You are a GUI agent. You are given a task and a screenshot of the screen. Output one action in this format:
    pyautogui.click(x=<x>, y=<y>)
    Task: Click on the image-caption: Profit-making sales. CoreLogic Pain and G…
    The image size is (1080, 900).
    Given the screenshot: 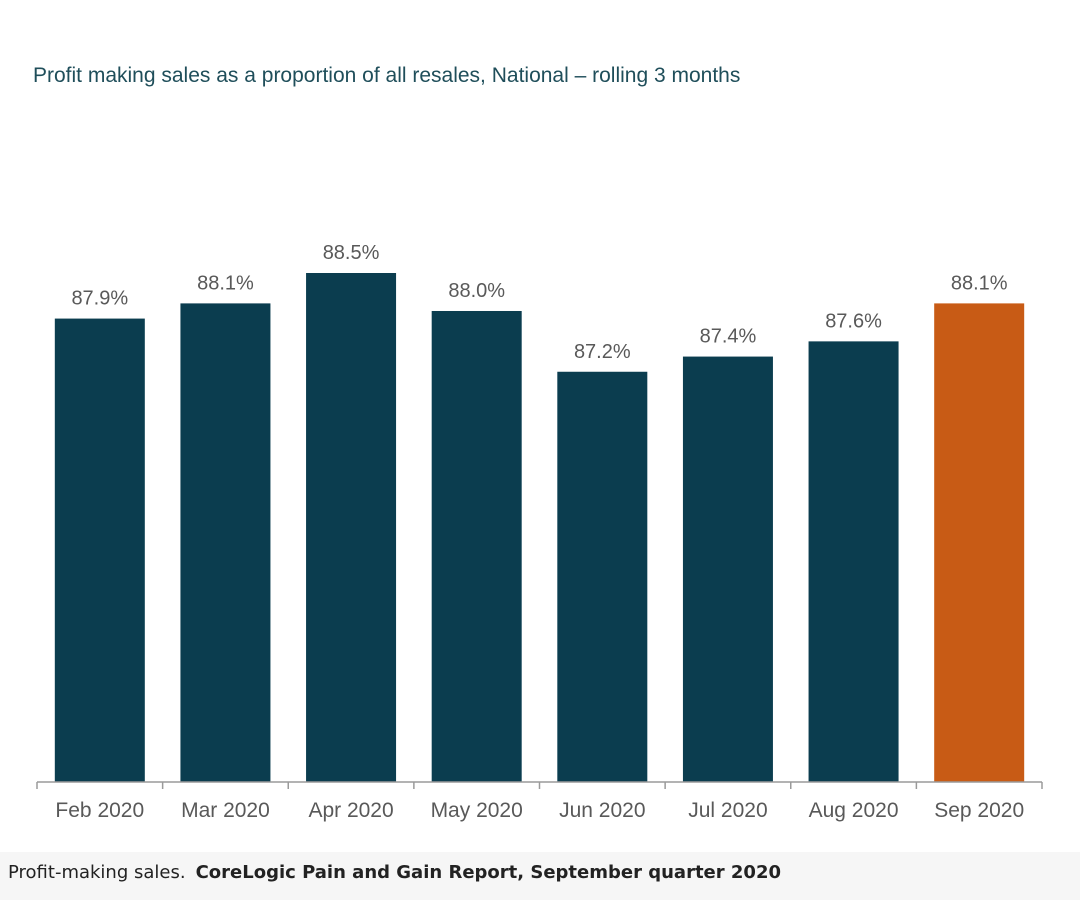 What is the action you would take?
    pyautogui.click(x=394, y=872)
    